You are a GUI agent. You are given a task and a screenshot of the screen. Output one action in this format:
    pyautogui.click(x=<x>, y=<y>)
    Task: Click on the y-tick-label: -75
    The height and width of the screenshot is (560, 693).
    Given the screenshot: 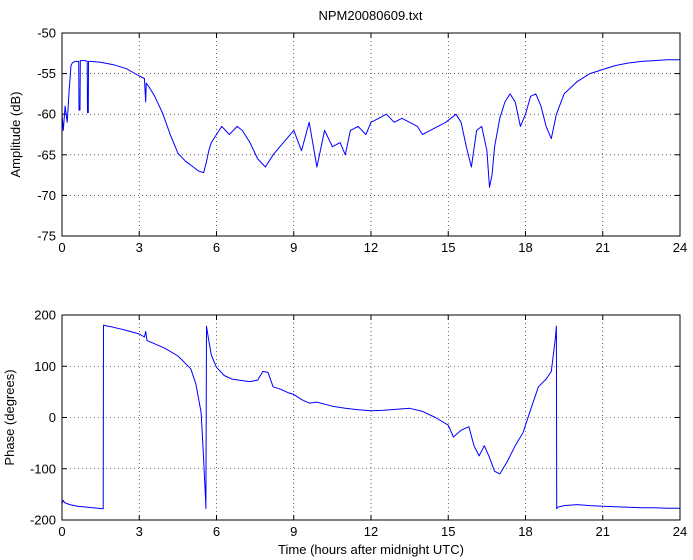 What is the action you would take?
    pyautogui.click(x=46, y=236)
    